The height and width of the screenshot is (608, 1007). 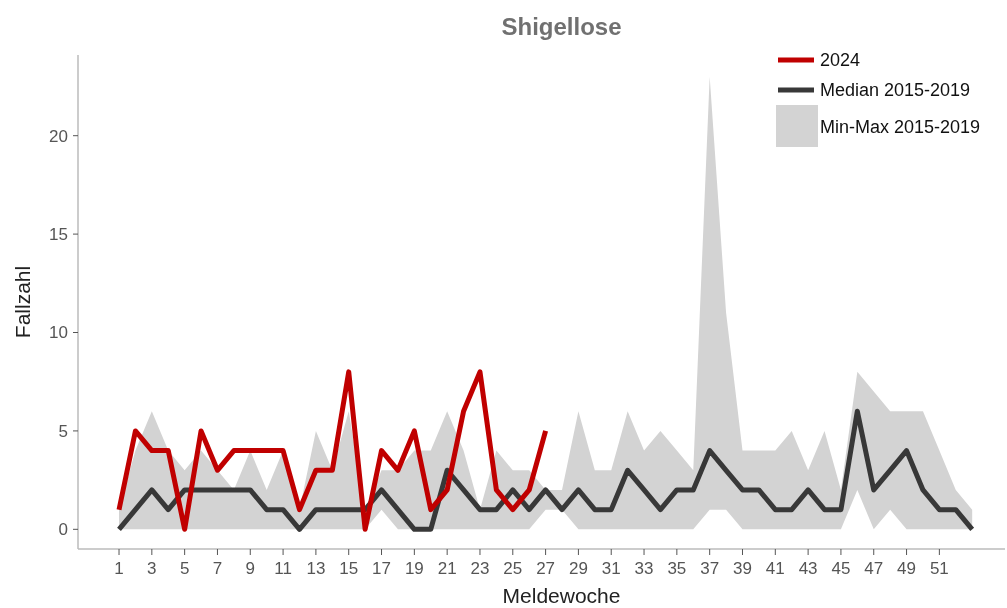 What do you see at coordinates (841, 568) in the screenshot?
I see `x-tick-label: 45` at bounding box center [841, 568].